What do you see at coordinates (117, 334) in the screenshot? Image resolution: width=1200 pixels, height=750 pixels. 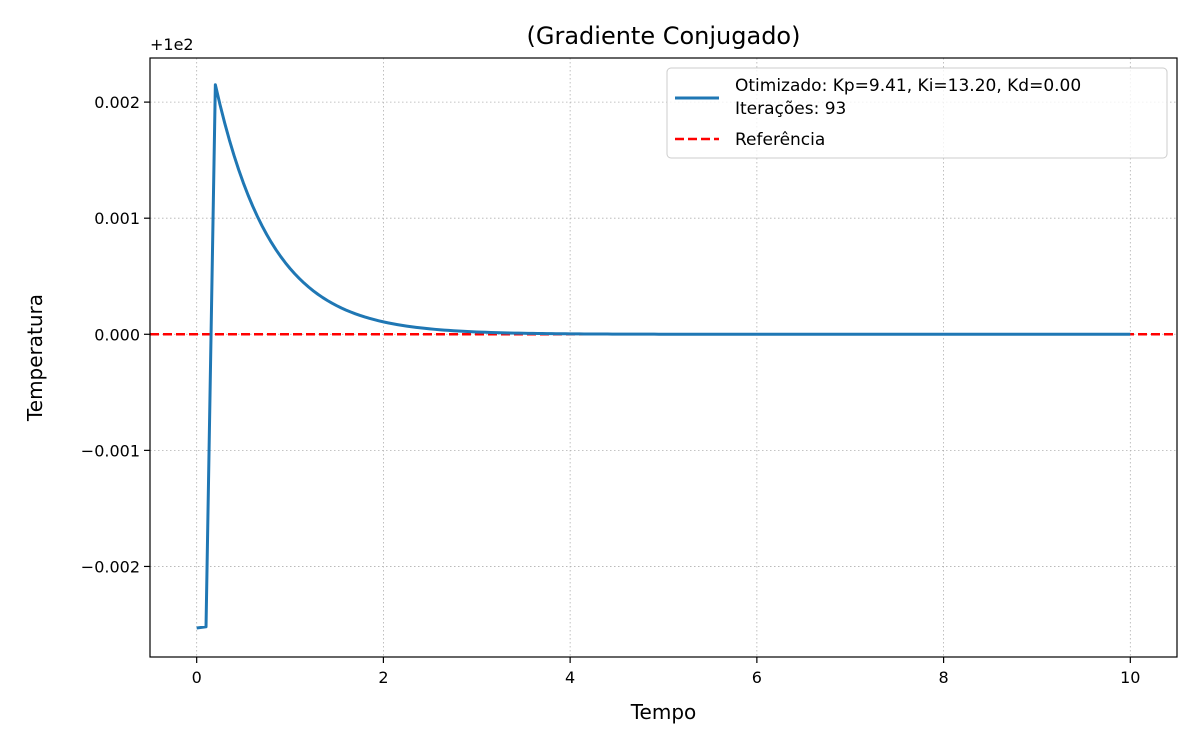 I see `y-tick-label: 0.000` at bounding box center [117, 334].